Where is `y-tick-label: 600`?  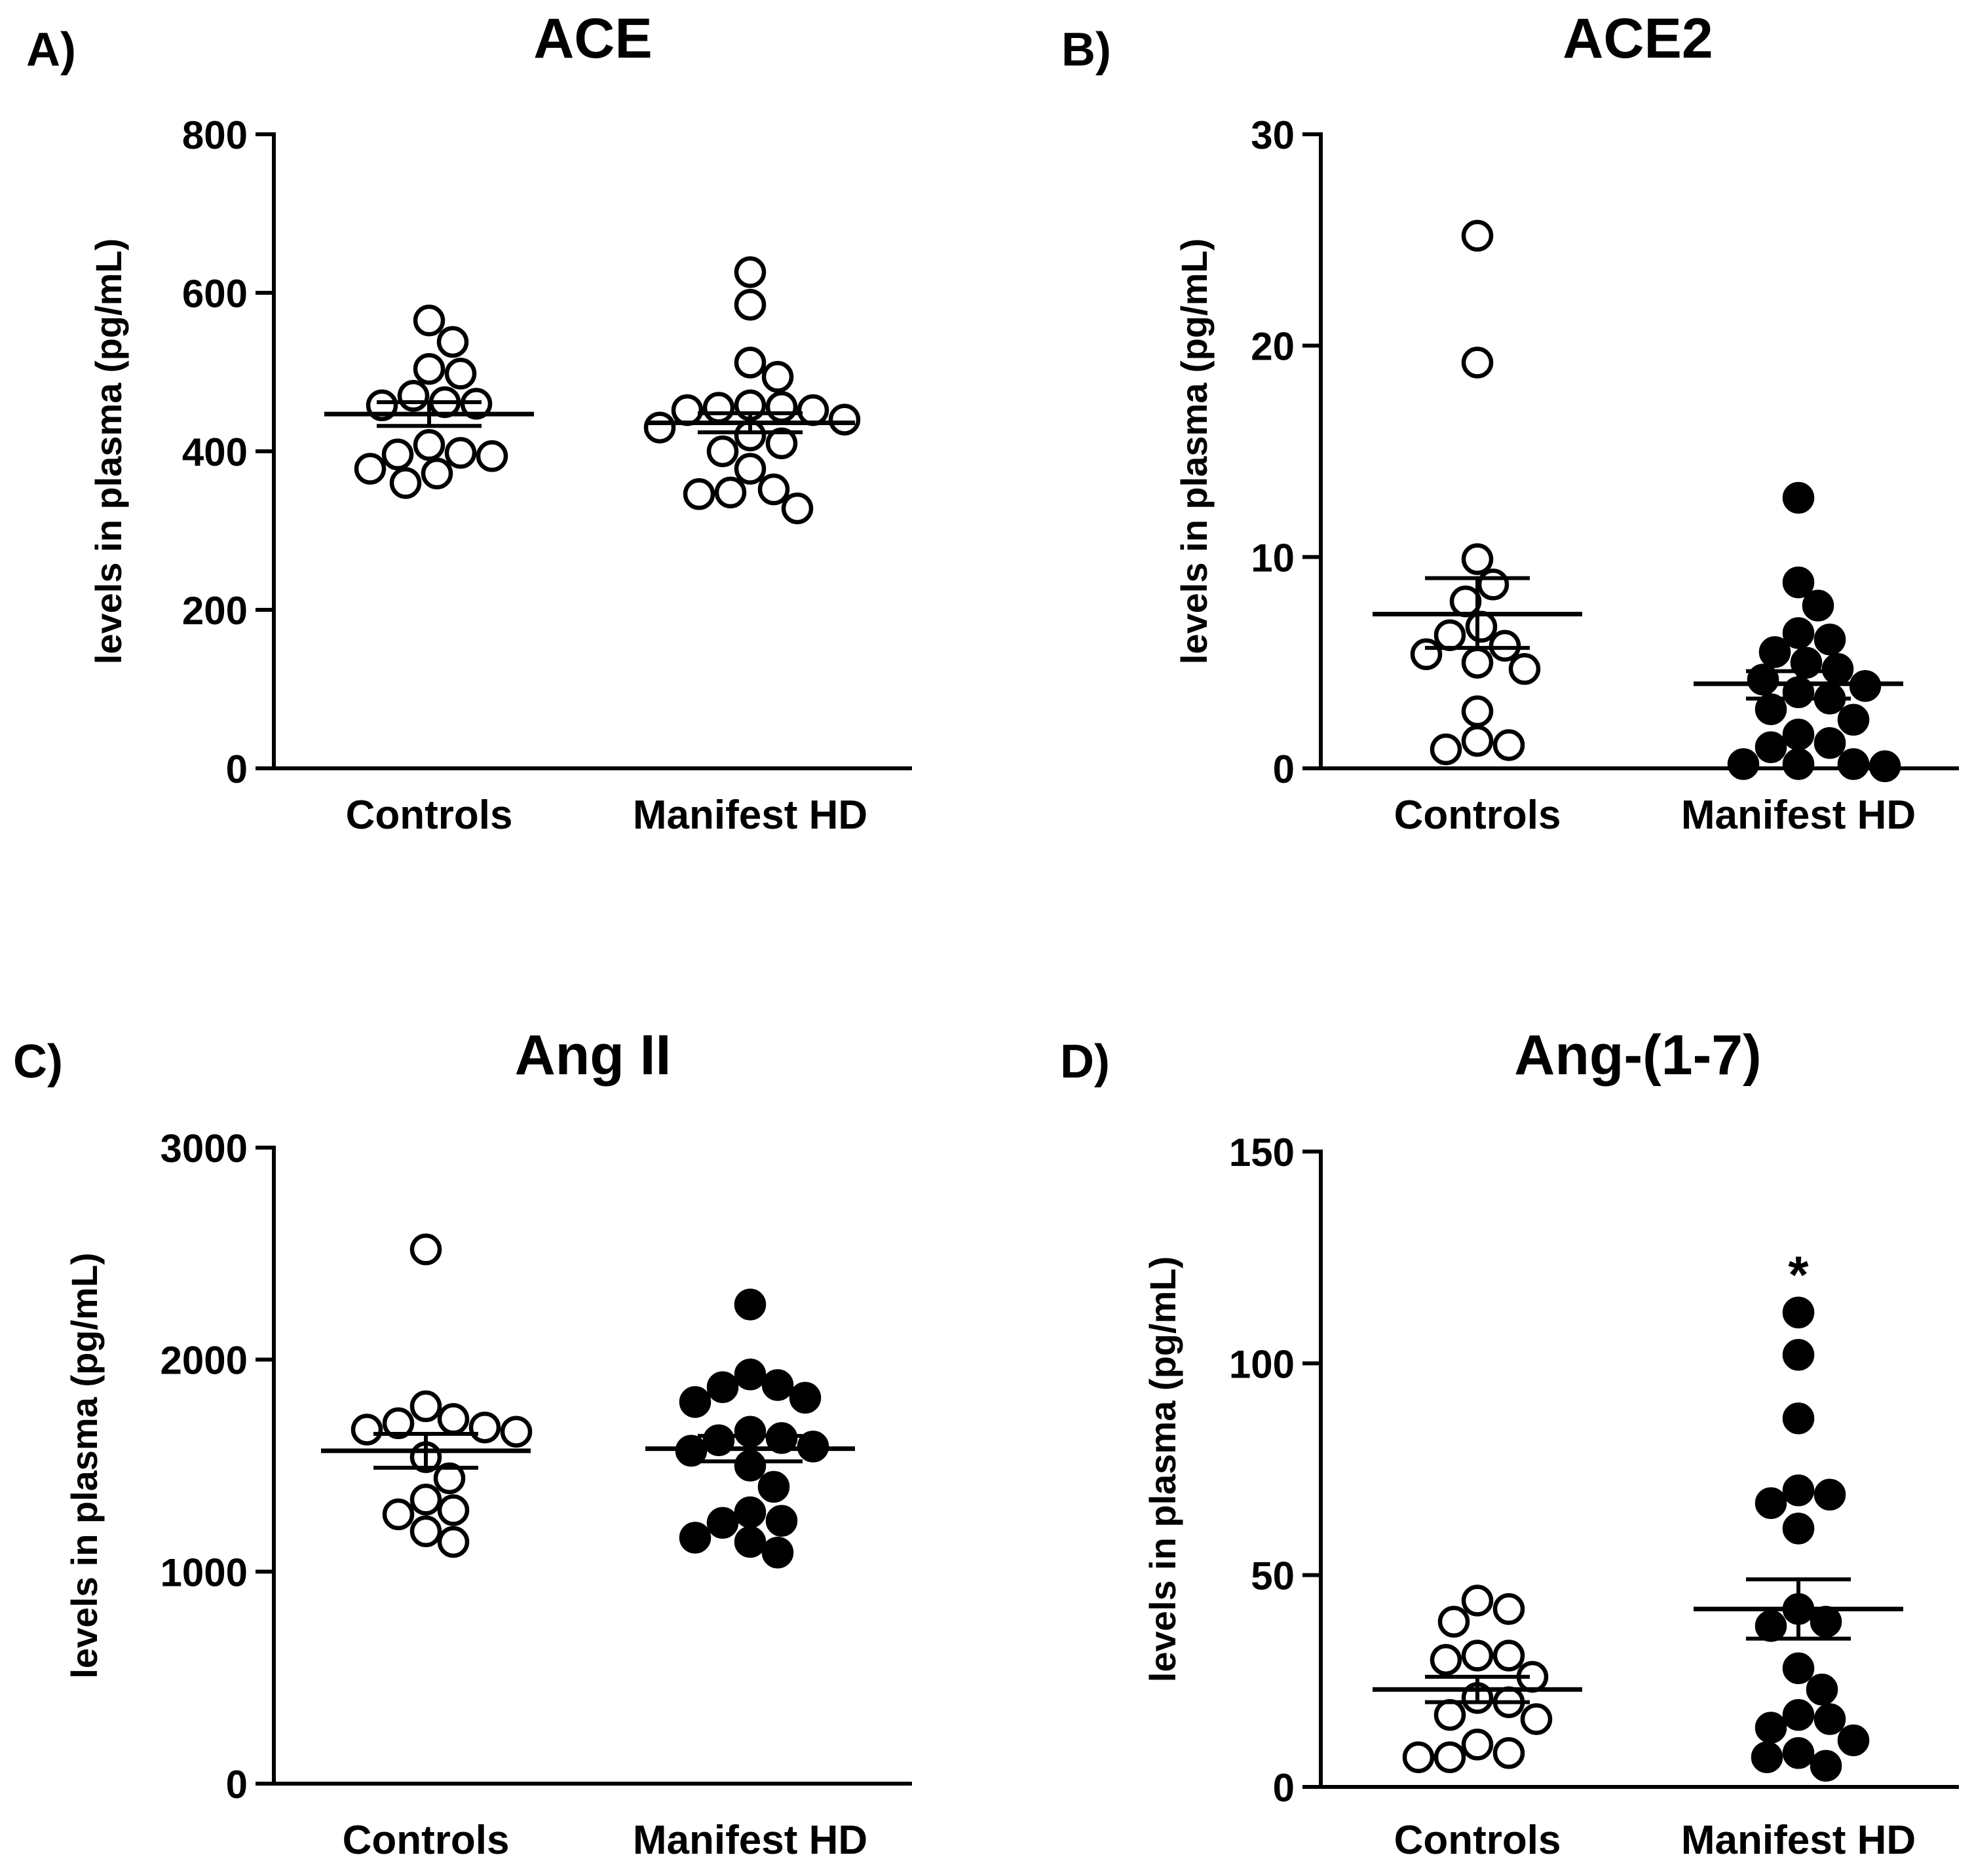
y-tick-label: 600 is located at coordinates (215, 294).